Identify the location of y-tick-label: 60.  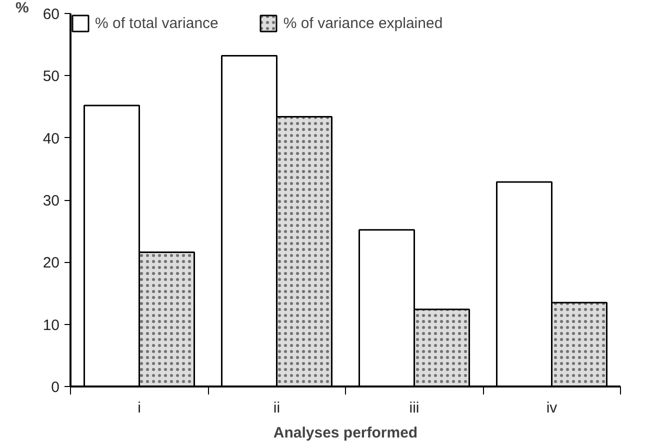
(51, 14).